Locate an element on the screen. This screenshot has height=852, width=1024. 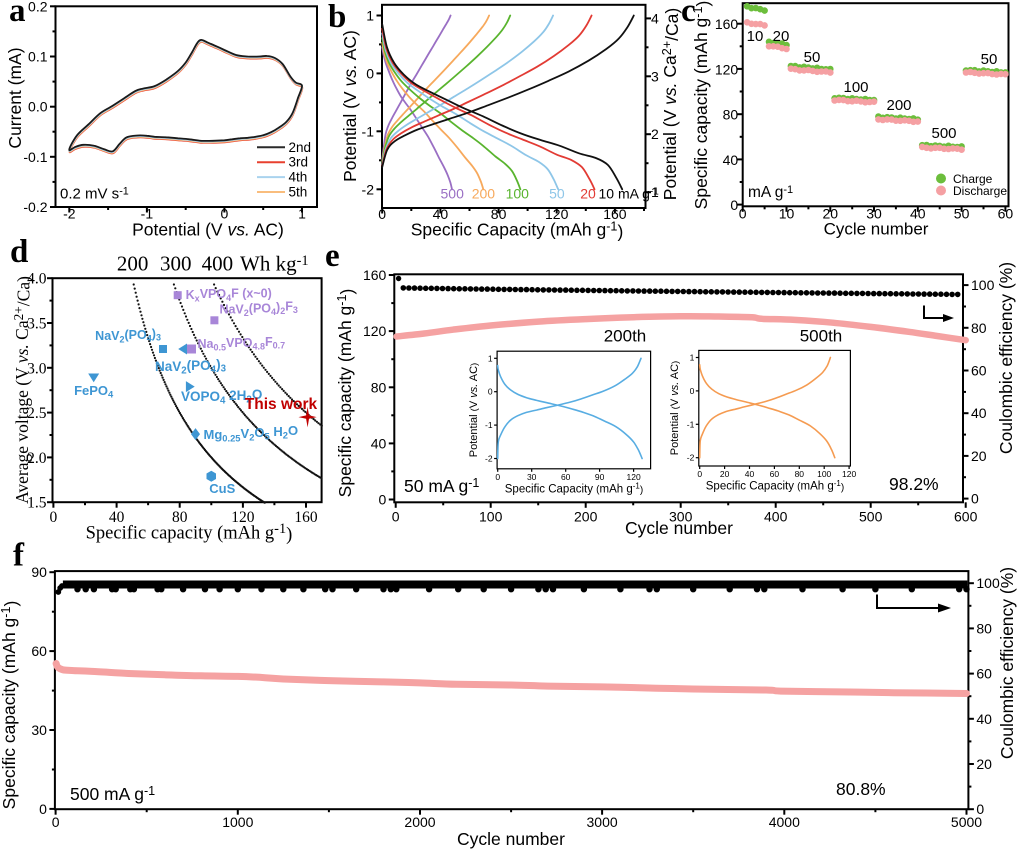
svg-text: This work is located at coordinates (281, 404).